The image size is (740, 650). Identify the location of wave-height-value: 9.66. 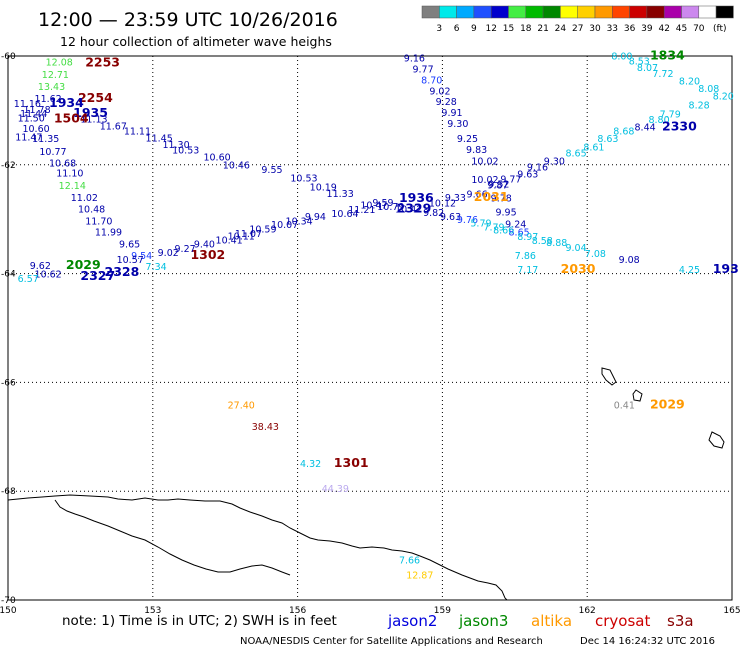
(477, 195).